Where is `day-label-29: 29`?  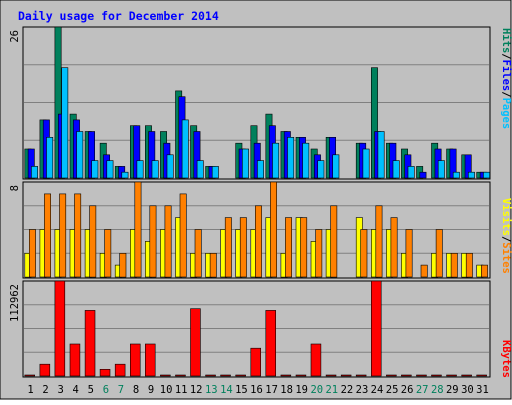 day-label-29: 29 is located at coordinates (452, 390).